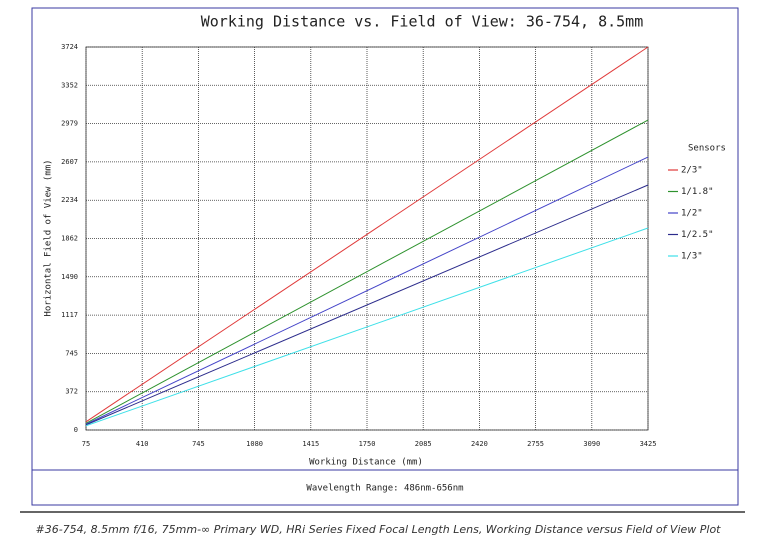  Describe the element at coordinates (198, 444) in the screenshot. I see `x-tick-label: 745` at that location.